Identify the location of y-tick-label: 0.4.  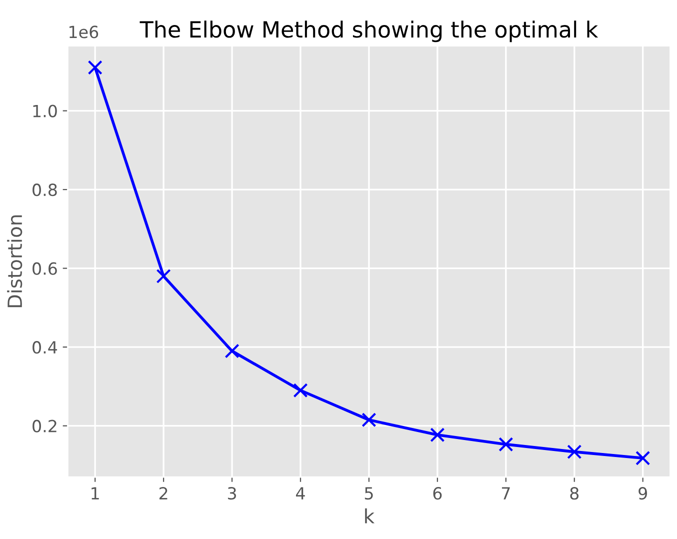
(45, 347).